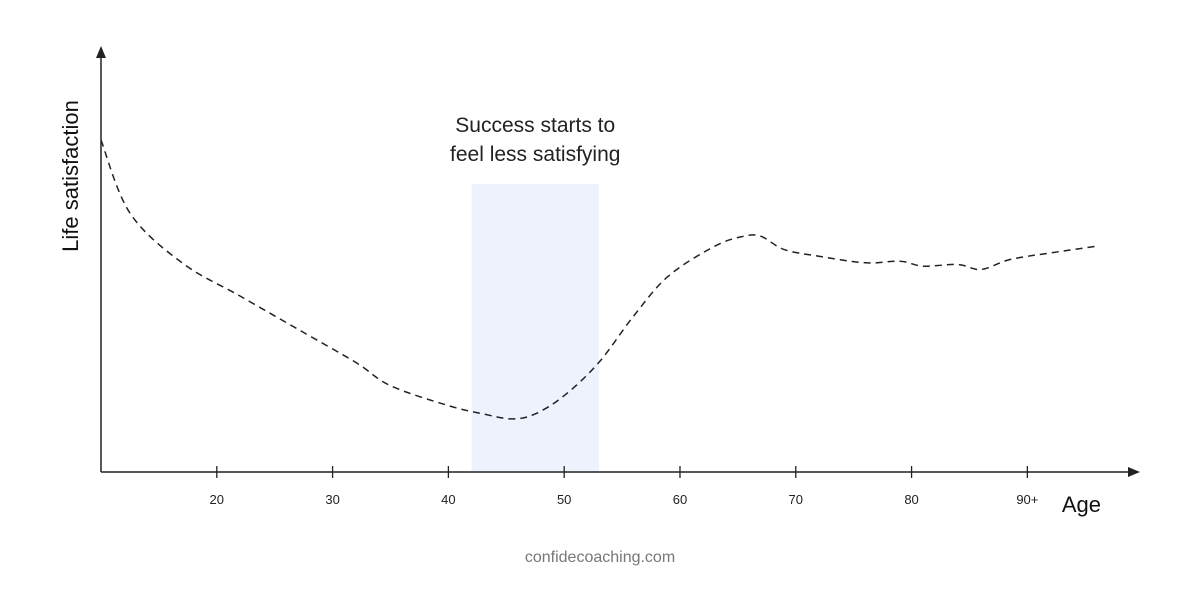  Describe the element at coordinates (1134, 472) in the screenshot. I see `x-axis-arrow` at that location.